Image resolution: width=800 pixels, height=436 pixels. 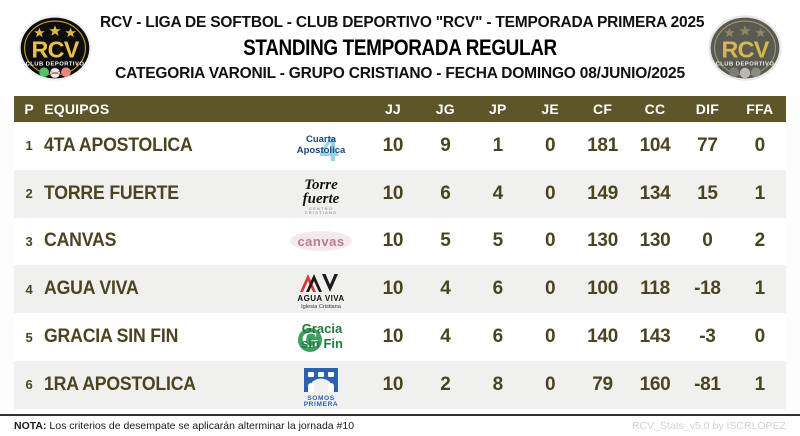 I want to click on row-position: 5, so click(x=29, y=337).